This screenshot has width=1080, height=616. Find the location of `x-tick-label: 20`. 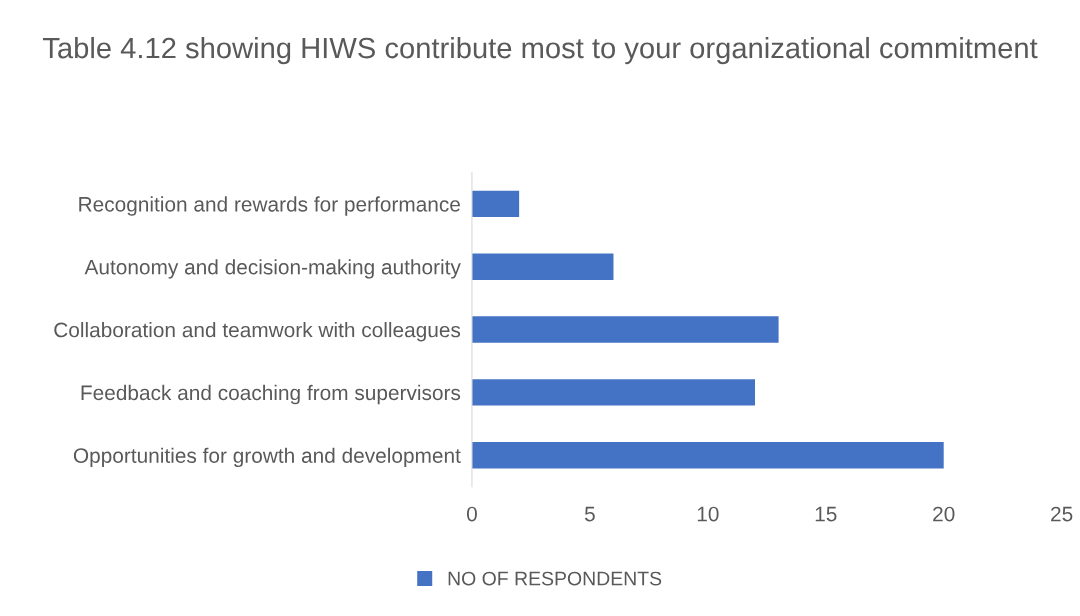

x-tick-label: 20 is located at coordinates (944, 514).